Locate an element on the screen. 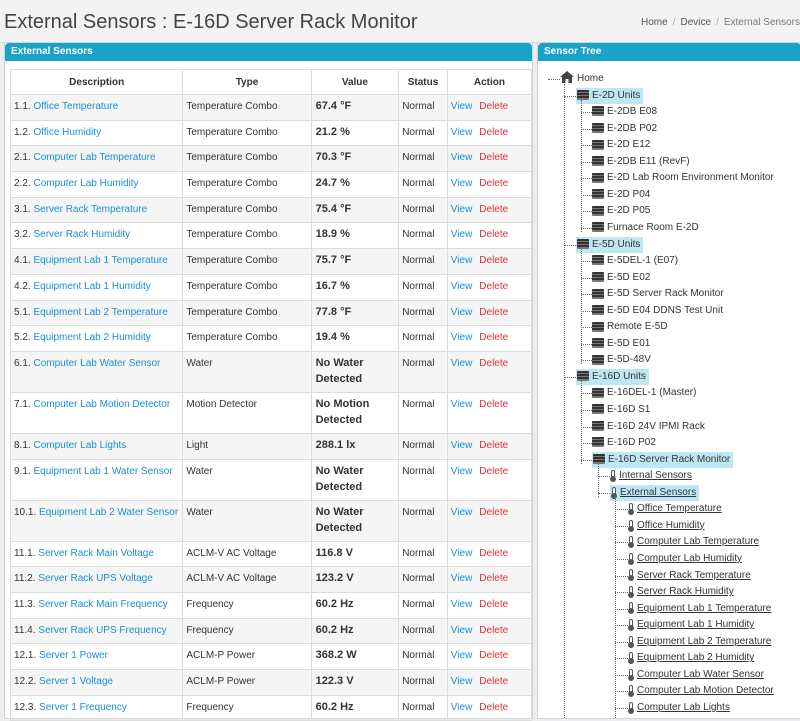 The height and width of the screenshot is (721, 800). sensor-name-link: Equipment Lab 1 Water Sensor is located at coordinates (103, 471).